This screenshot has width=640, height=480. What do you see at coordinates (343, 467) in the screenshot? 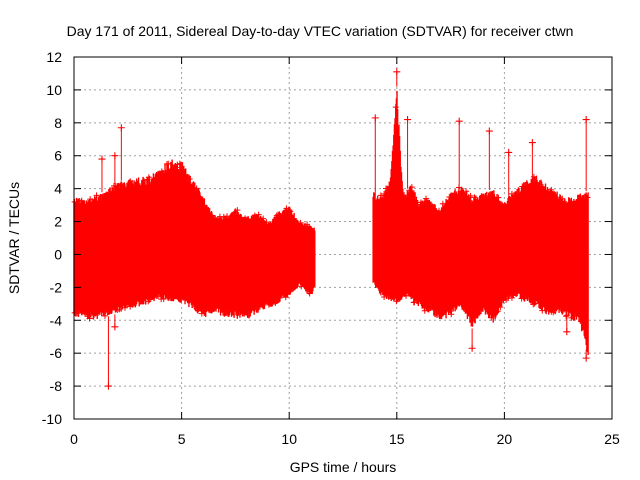
I see `x-axis-label: GPS time / hours` at bounding box center [343, 467].